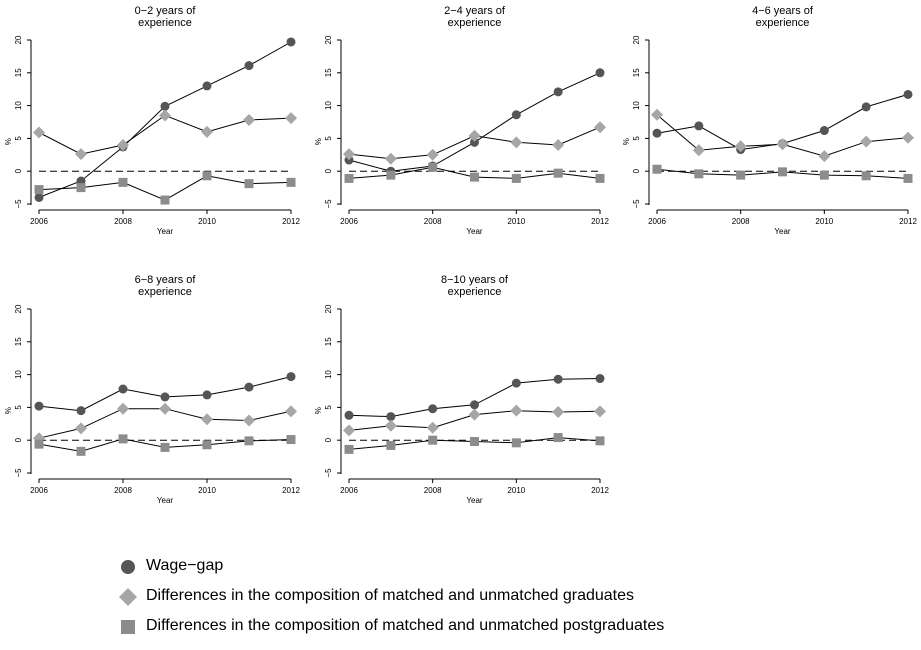 The height and width of the screenshot is (650, 921). What do you see at coordinates (128, 567) in the screenshot?
I see `circle-marker-icon` at bounding box center [128, 567].